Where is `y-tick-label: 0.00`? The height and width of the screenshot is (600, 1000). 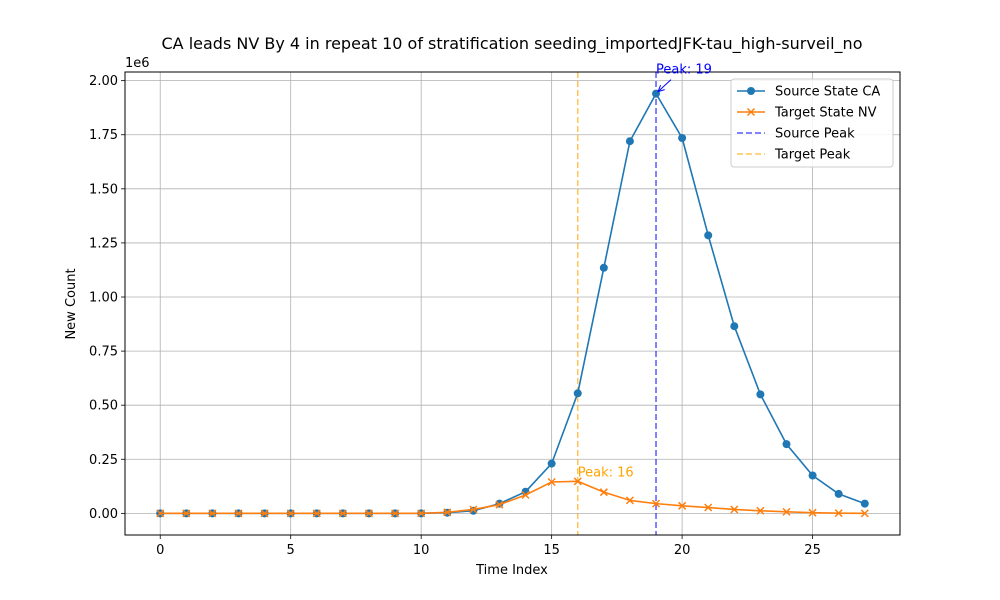 y-tick-label: 0.00 is located at coordinates (103, 514).